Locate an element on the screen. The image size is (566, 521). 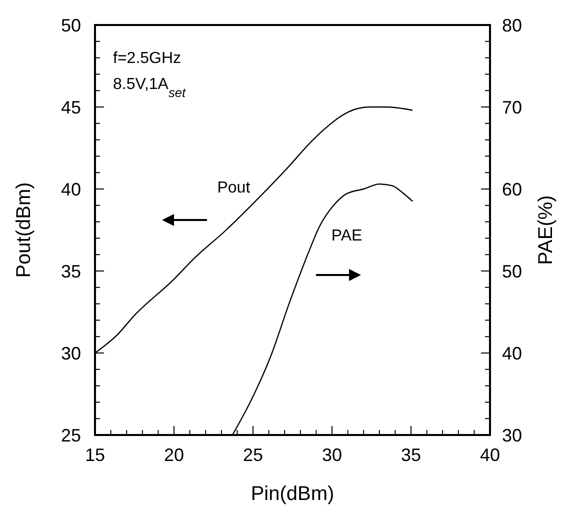
y2-tick-label: 30 is located at coordinates (512, 435).